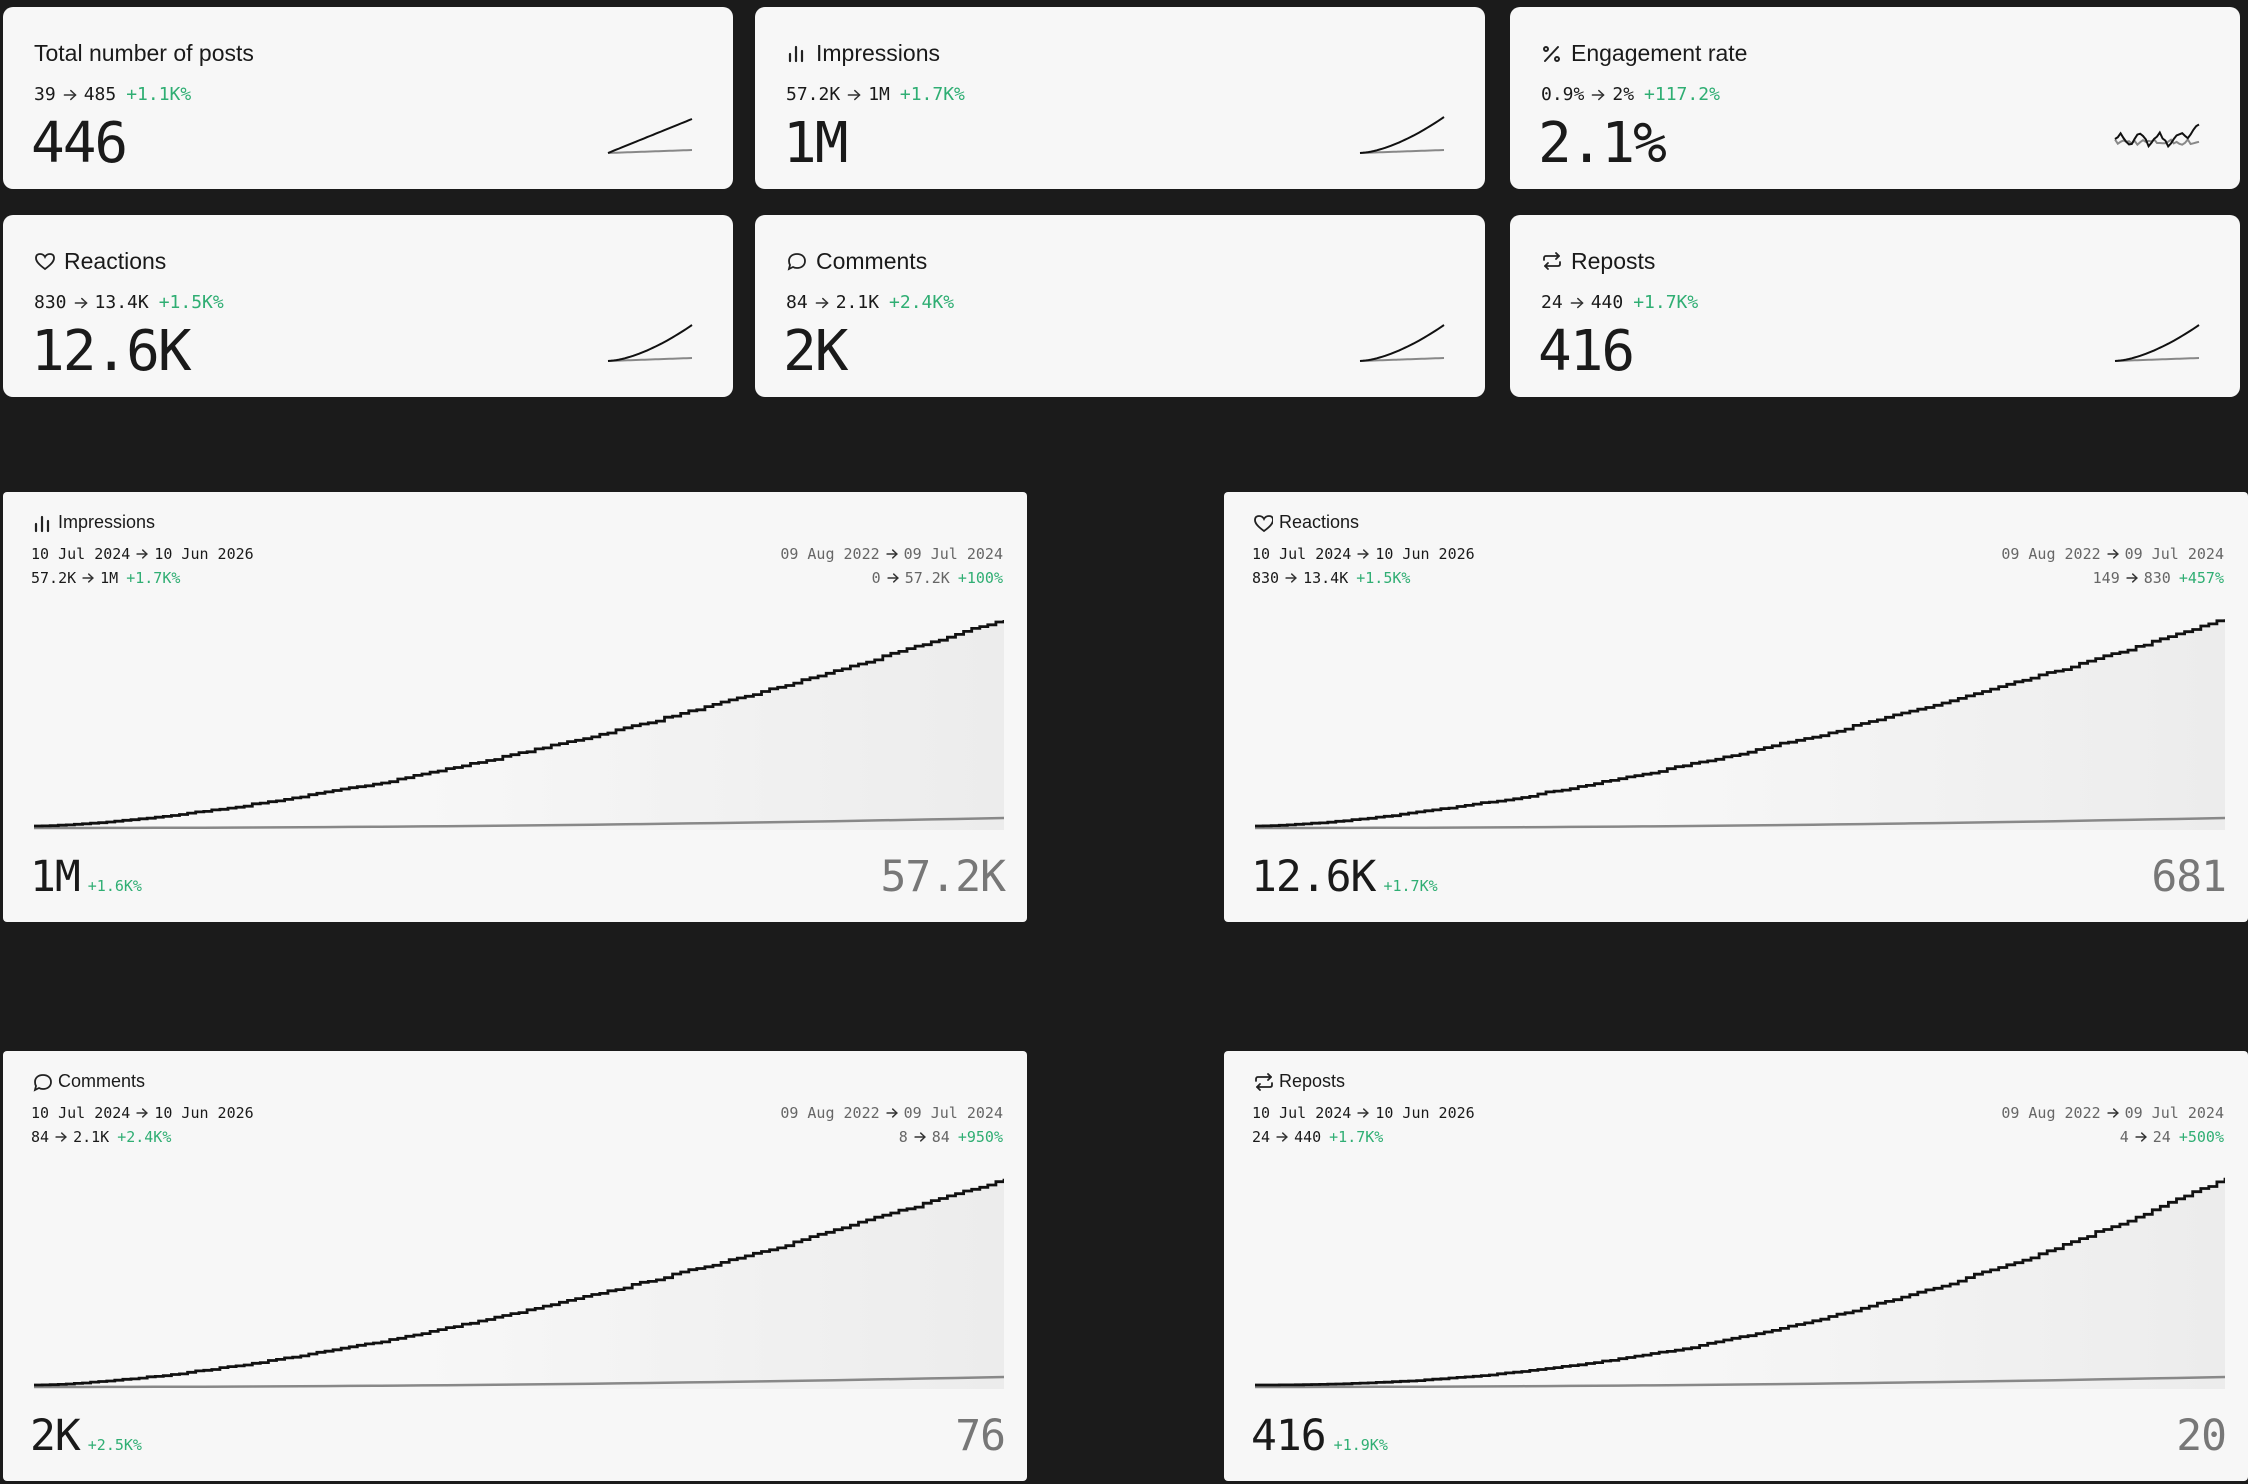 The image size is (2248, 1484). I want to click on current-from: 830, so click(1266, 578).